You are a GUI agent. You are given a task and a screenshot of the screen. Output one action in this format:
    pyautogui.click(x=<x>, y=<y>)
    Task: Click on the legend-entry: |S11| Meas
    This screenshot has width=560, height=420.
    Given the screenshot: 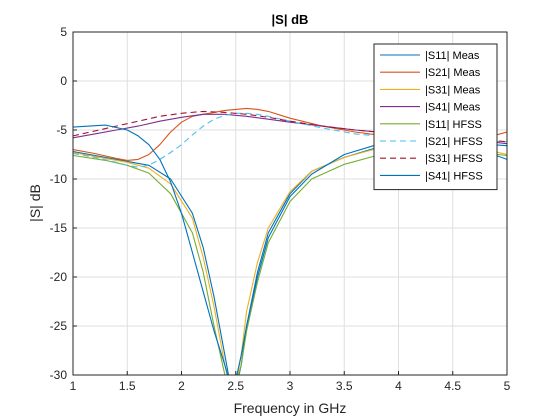 What is the action you would take?
    pyautogui.click(x=452, y=56)
    